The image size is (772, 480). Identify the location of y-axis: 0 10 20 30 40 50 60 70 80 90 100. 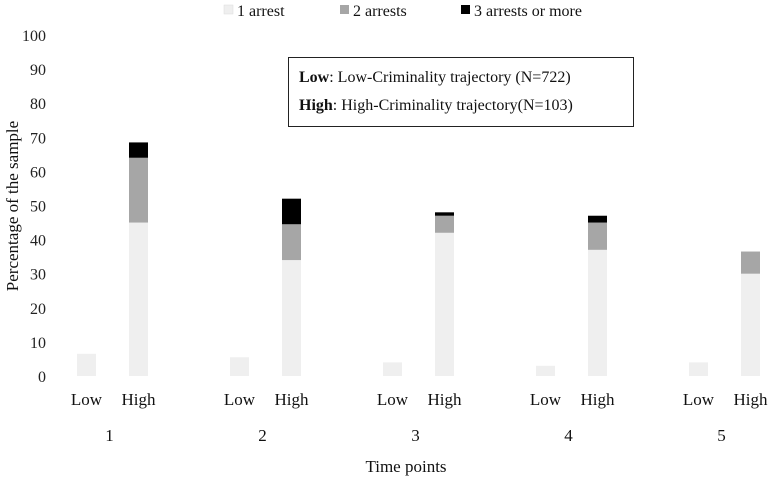
(34, 207).